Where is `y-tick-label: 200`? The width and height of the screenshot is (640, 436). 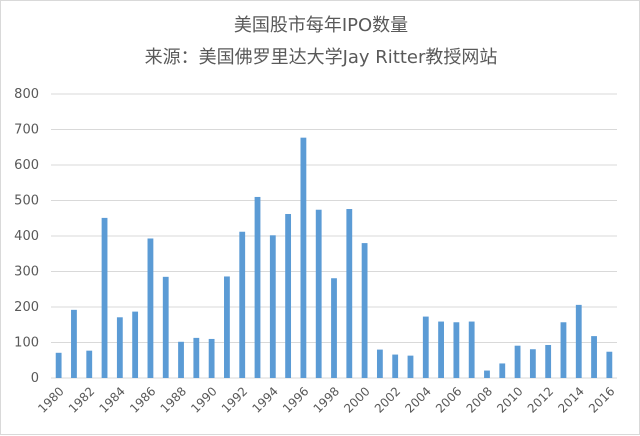
y-tick-label: 200 is located at coordinates (26, 307).